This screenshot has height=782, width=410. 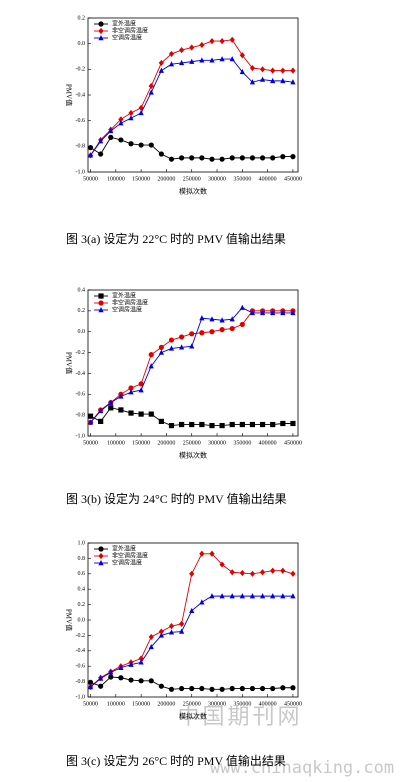 What do you see at coordinates (130, 555) in the screenshot?
I see `legend-label: 非空调房温度` at bounding box center [130, 555].